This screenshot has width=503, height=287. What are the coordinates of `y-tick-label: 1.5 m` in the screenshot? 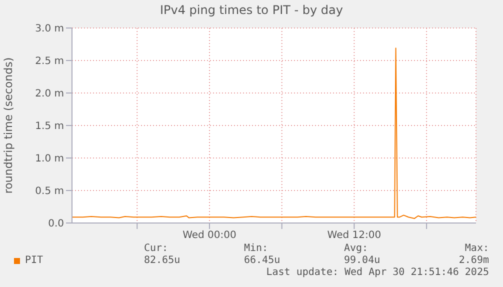 It's located at (49, 126).